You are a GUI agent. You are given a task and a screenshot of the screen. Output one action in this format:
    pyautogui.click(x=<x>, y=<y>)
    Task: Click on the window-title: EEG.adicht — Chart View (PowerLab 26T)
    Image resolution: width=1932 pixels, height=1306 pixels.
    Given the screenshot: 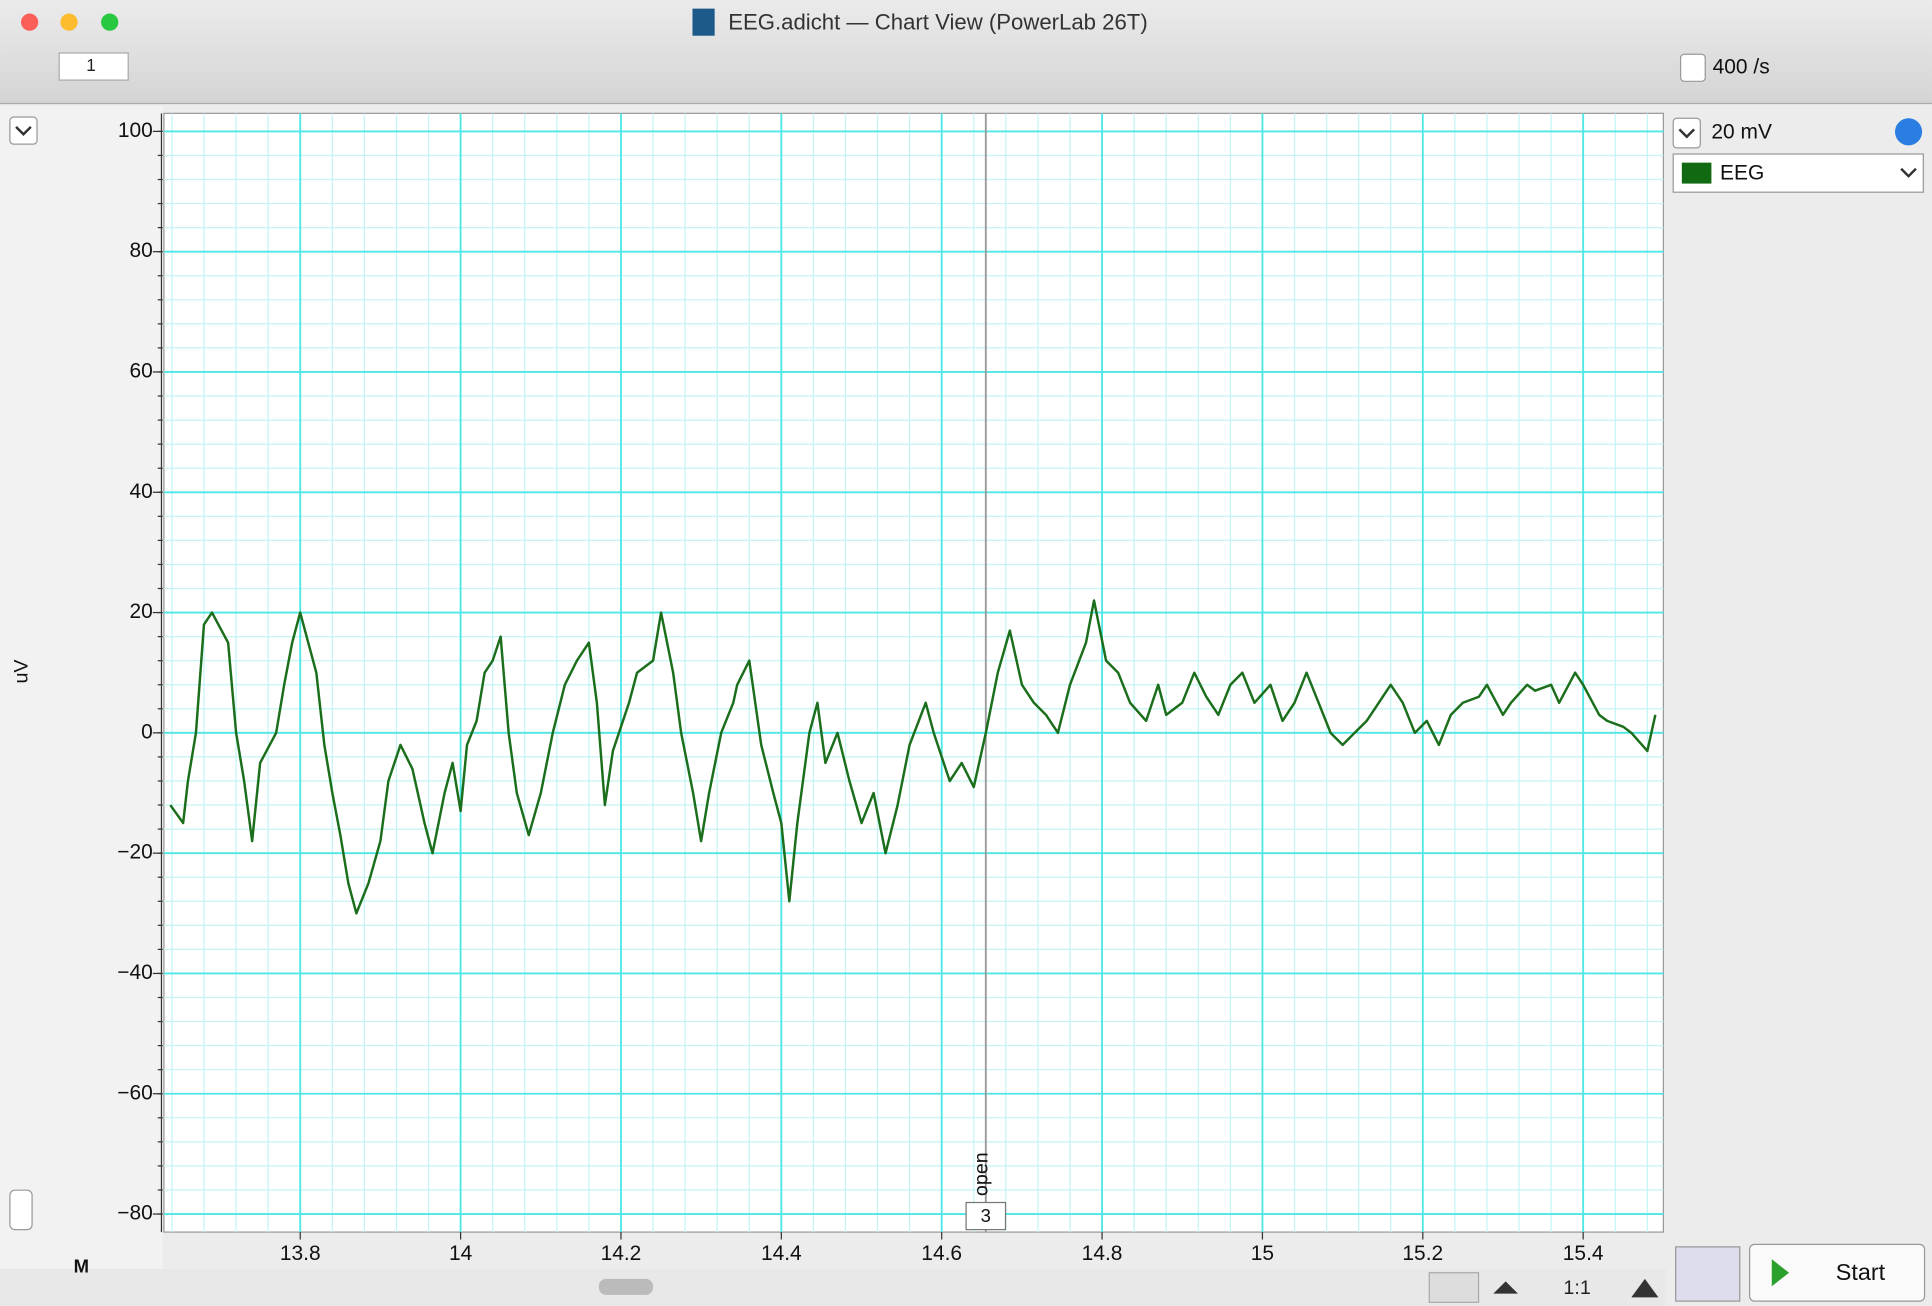 What is the action you would take?
    pyautogui.click(x=938, y=21)
    